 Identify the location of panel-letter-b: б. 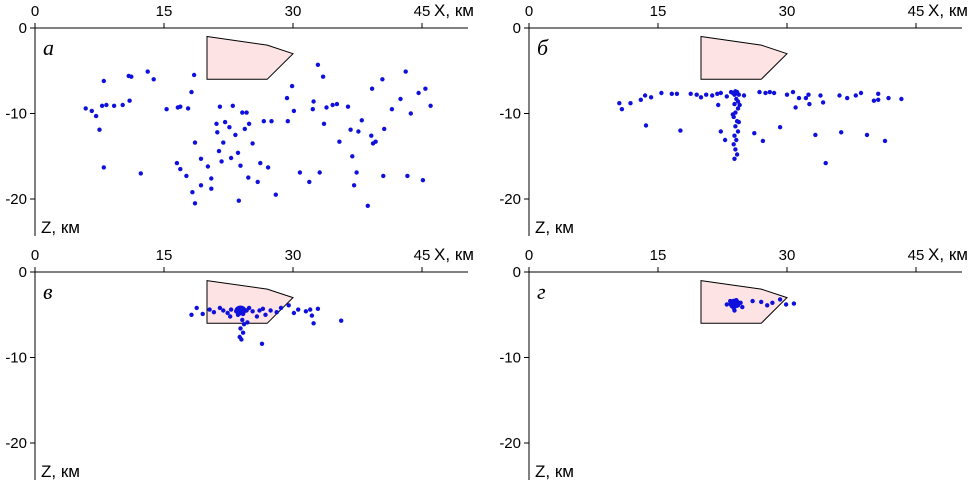
(543, 47).